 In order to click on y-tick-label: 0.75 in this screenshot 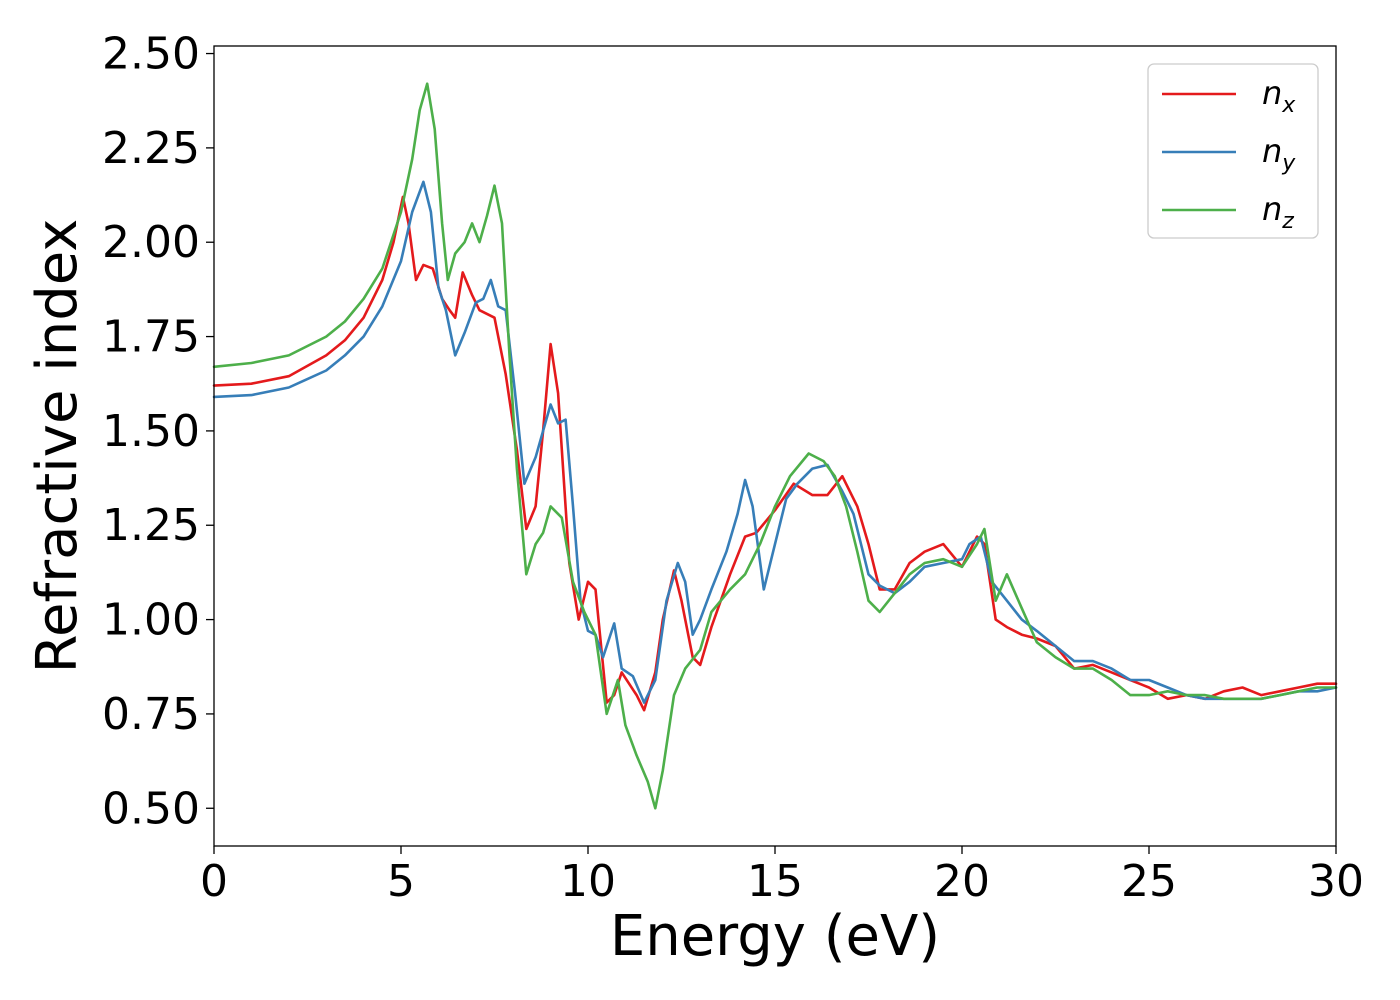, I will do `click(151, 714)`.